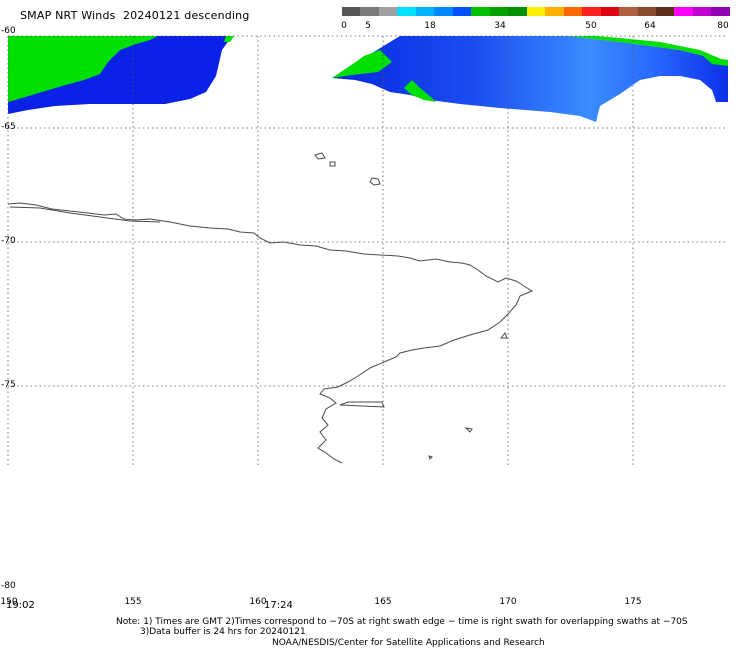  Describe the element at coordinates (8, 127) in the screenshot. I see `lat-label: -65` at that location.